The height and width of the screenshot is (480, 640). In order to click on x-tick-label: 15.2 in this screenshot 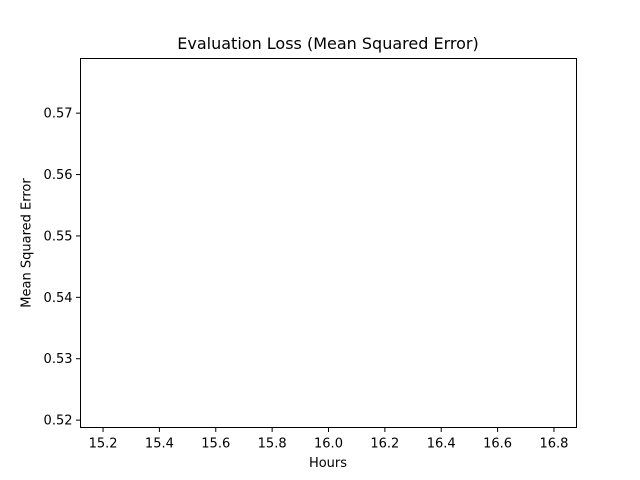, I will do `click(103, 444)`.